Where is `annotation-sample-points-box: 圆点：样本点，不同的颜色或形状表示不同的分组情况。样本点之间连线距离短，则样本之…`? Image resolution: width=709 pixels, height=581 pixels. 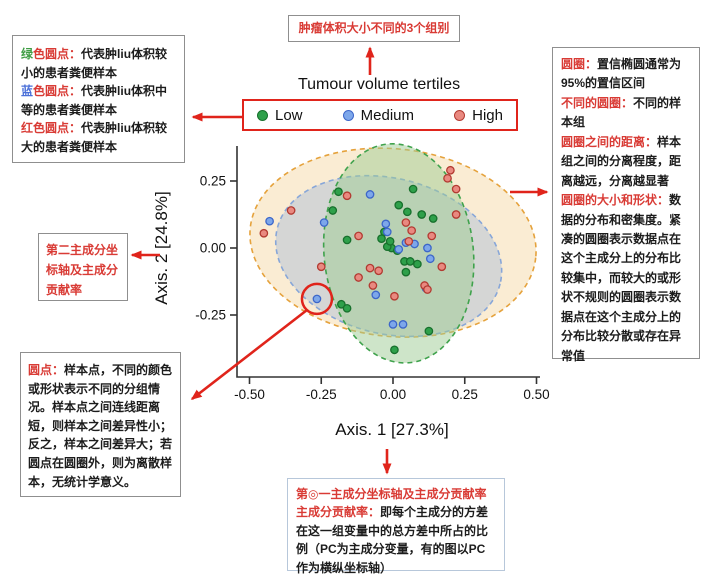
annotation-sample-points-box: 圆点：样本点，不同的颜色或形状表示不同的分组情况。样本点之间连线距离短，则样本之… is located at coordinates (100, 424).